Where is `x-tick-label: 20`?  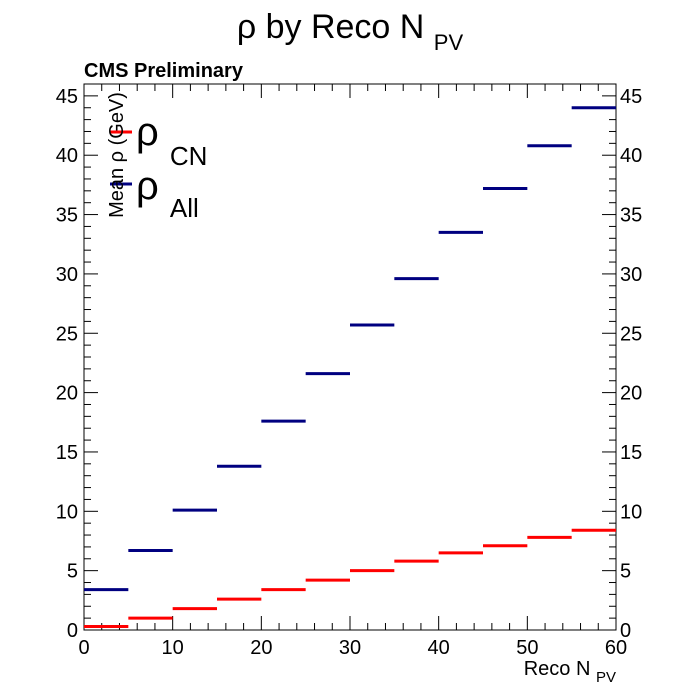 x-tick-label: 20 is located at coordinates (261, 648).